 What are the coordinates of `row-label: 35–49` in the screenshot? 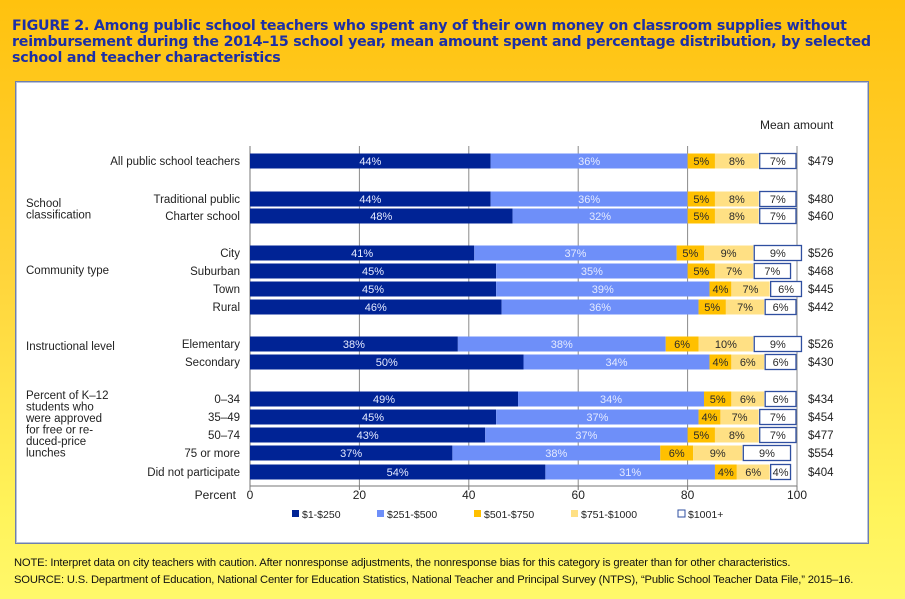 It's located at (224, 418).